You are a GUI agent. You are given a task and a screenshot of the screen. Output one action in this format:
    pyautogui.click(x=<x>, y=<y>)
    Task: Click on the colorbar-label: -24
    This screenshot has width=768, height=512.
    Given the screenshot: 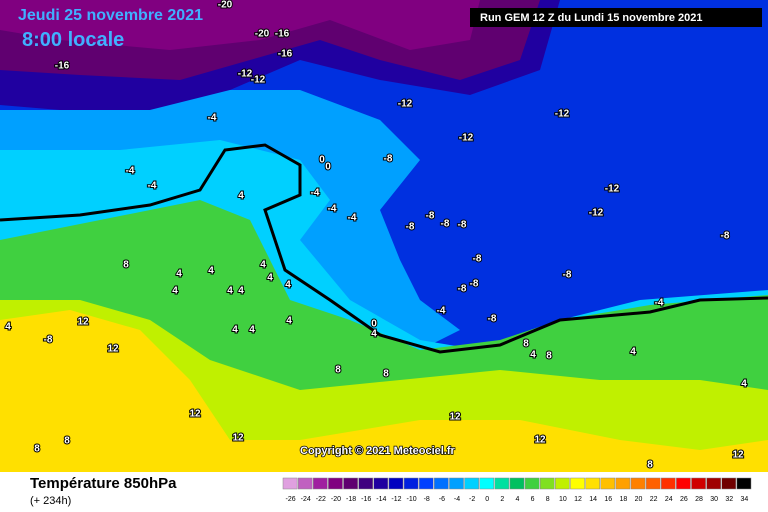 What is the action you would take?
    pyautogui.click(x=306, y=499)
    